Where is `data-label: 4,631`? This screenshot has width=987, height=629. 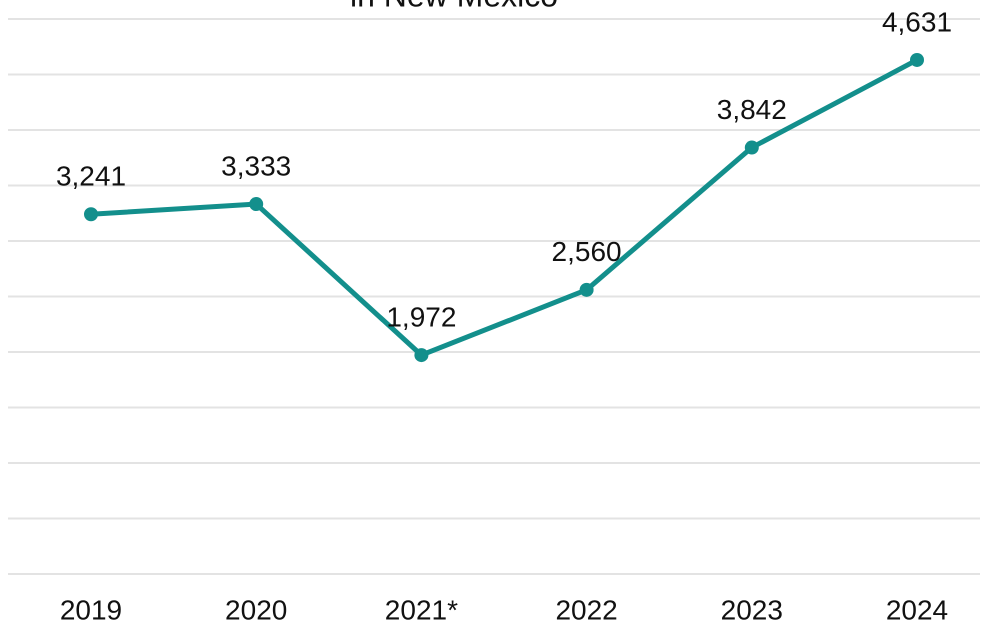
data-label: 4,631 is located at coordinates (917, 21).